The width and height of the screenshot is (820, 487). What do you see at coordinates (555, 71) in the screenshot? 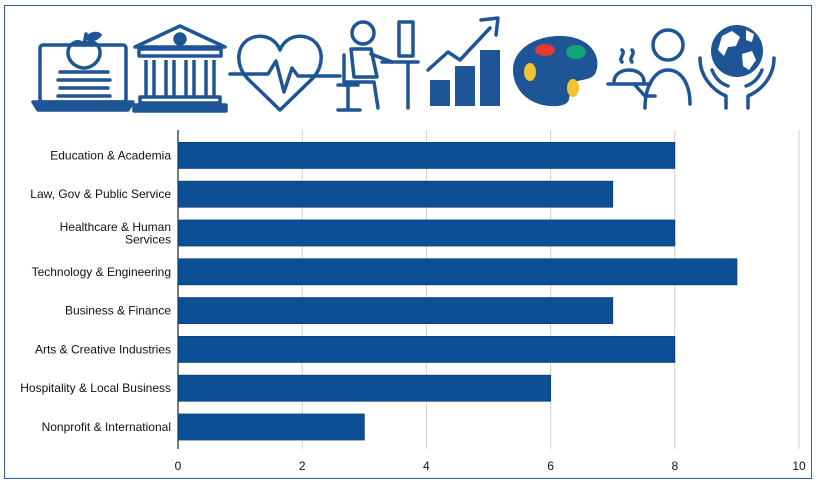
I see `paint-palette-icon` at bounding box center [555, 71].